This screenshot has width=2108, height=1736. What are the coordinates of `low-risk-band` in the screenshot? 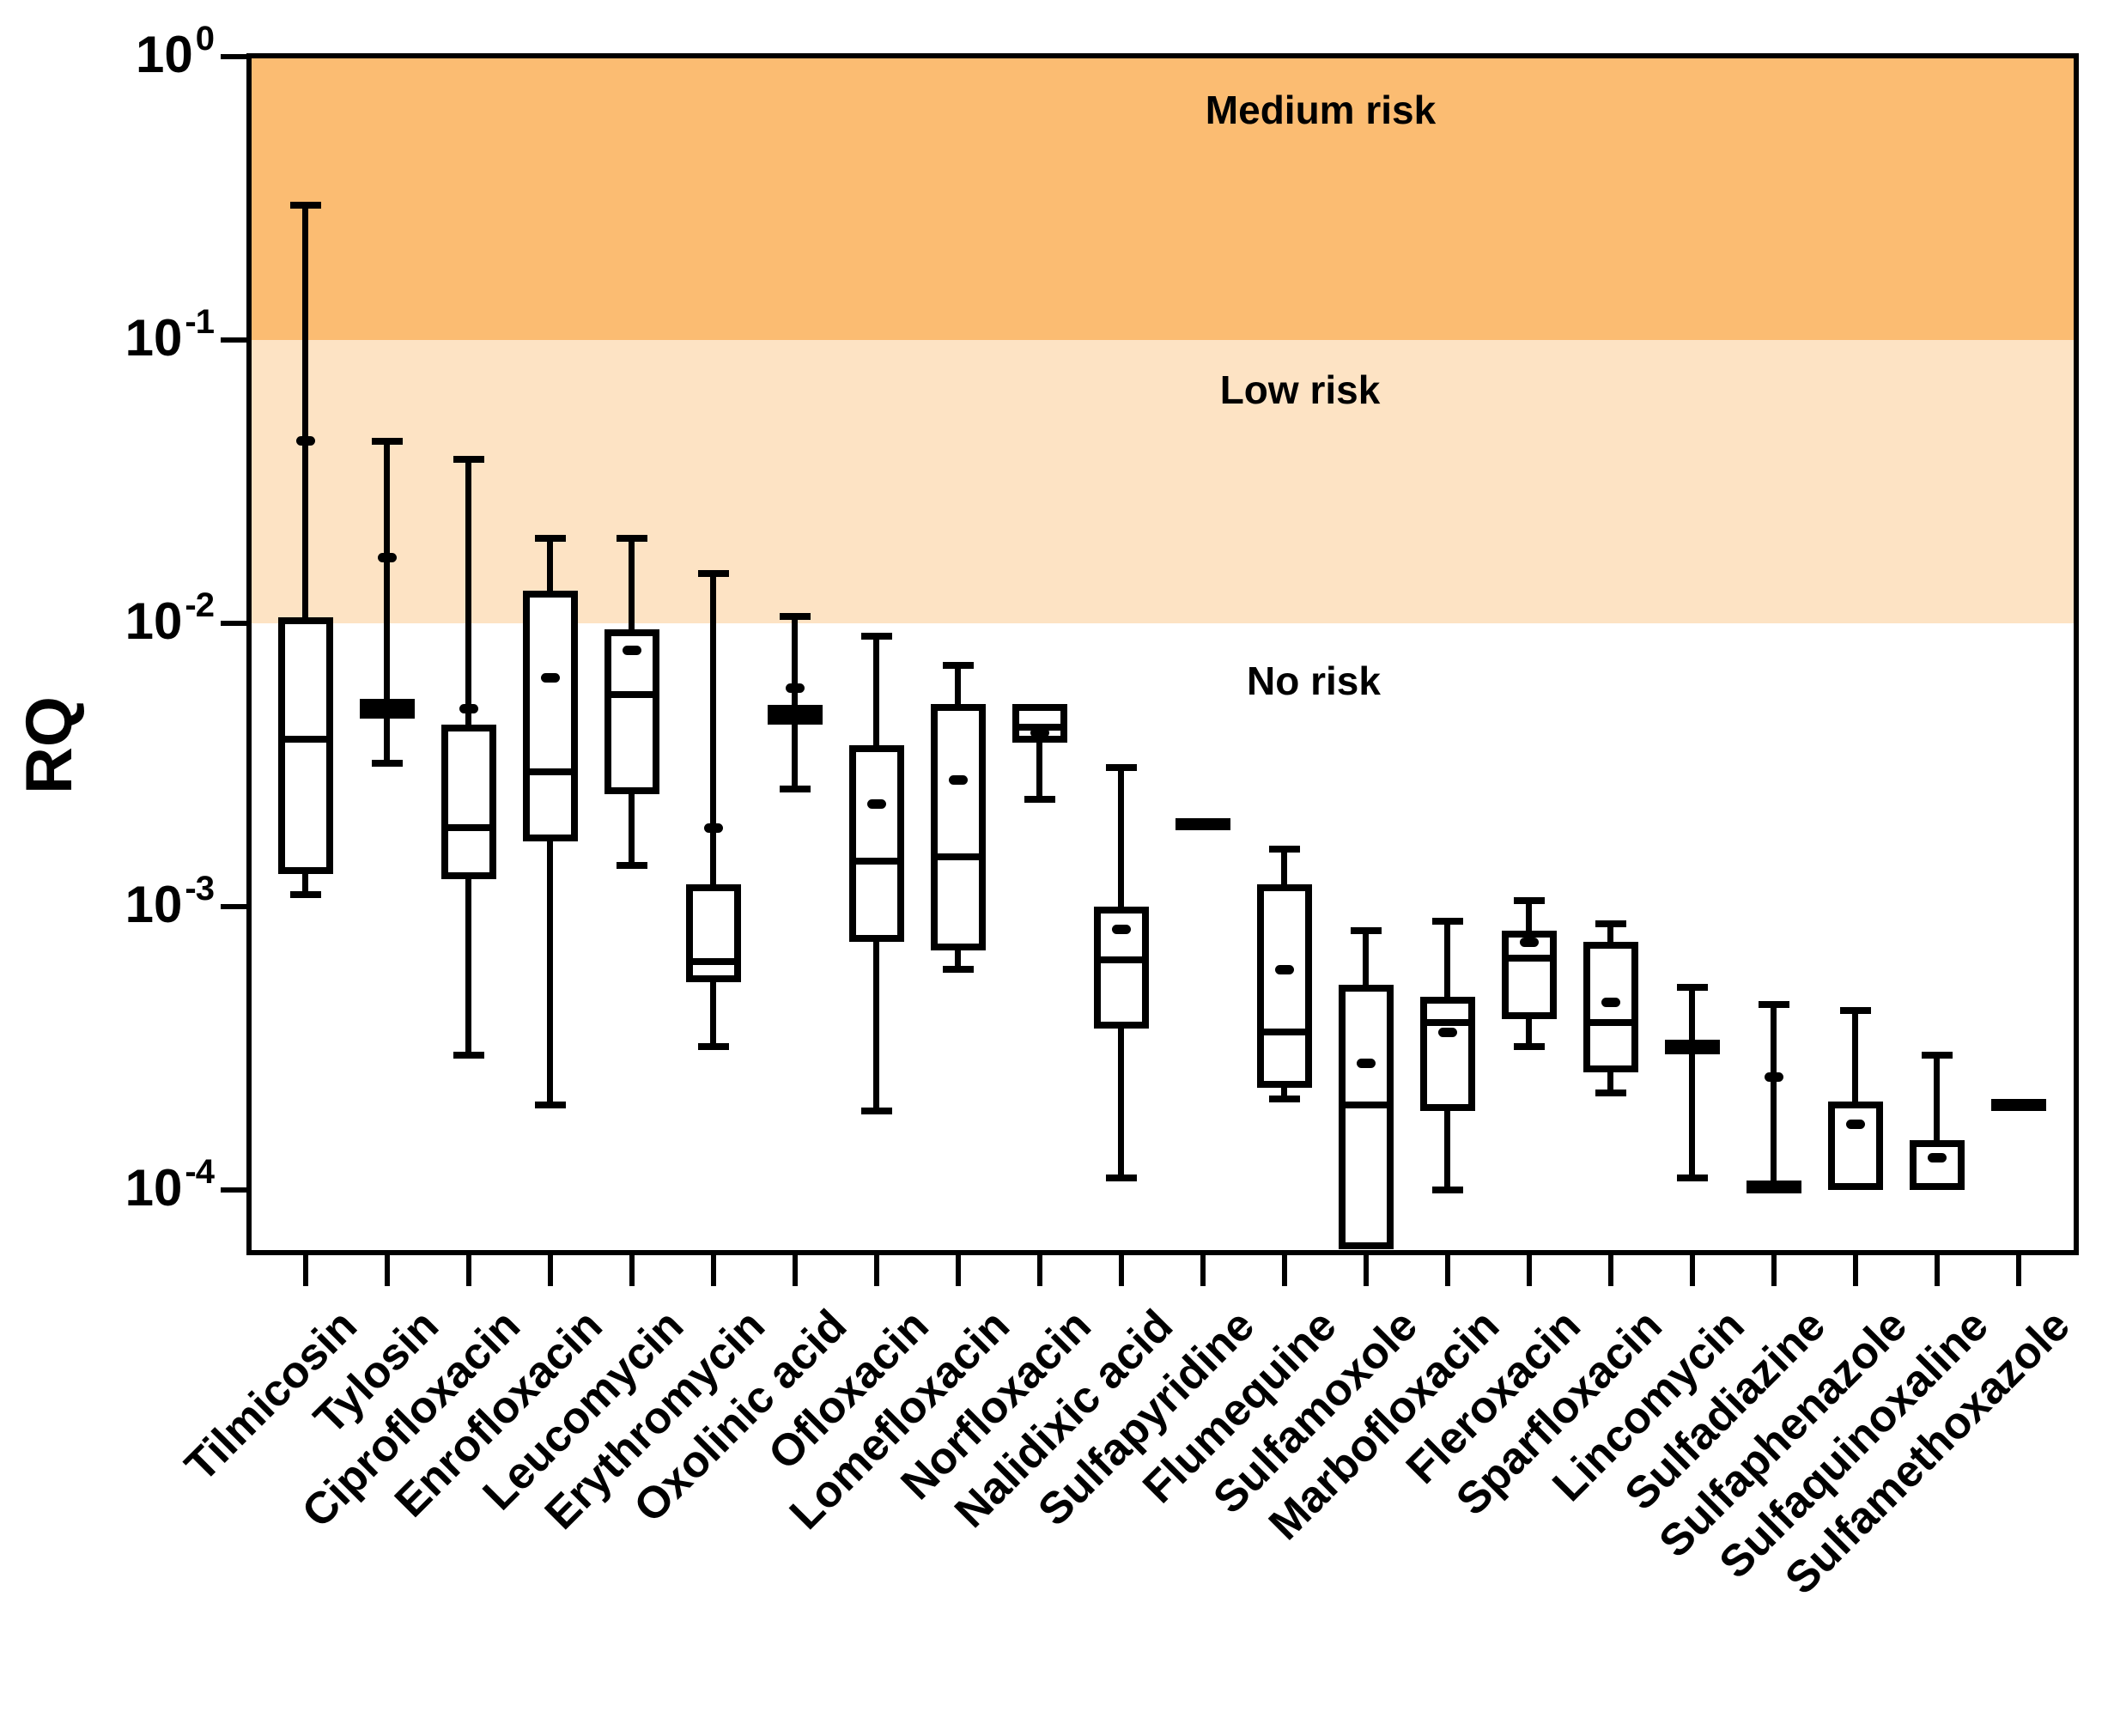 It's located at (1162, 481).